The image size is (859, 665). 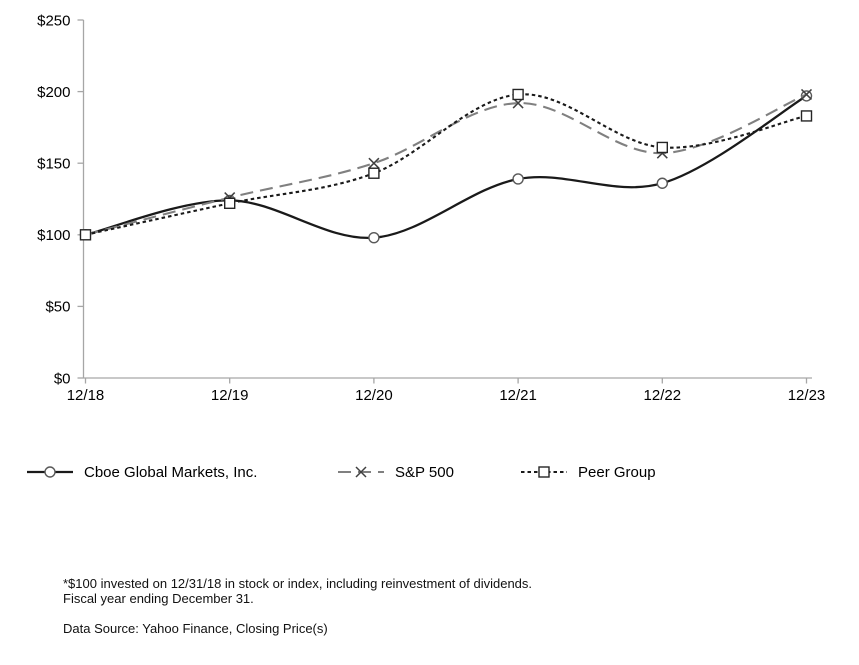 What do you see at coordinates (617, 472) in the screenshot?
I see `legend-label-peer-group: Peer Group` at bounding box center [617, 472].